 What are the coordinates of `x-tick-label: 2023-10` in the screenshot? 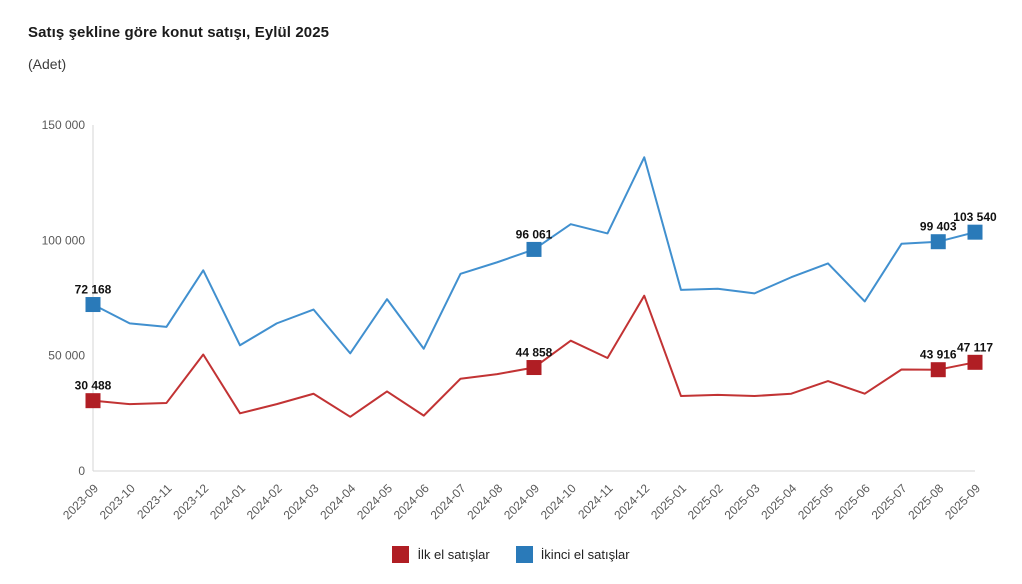 It's located at (117, 501).